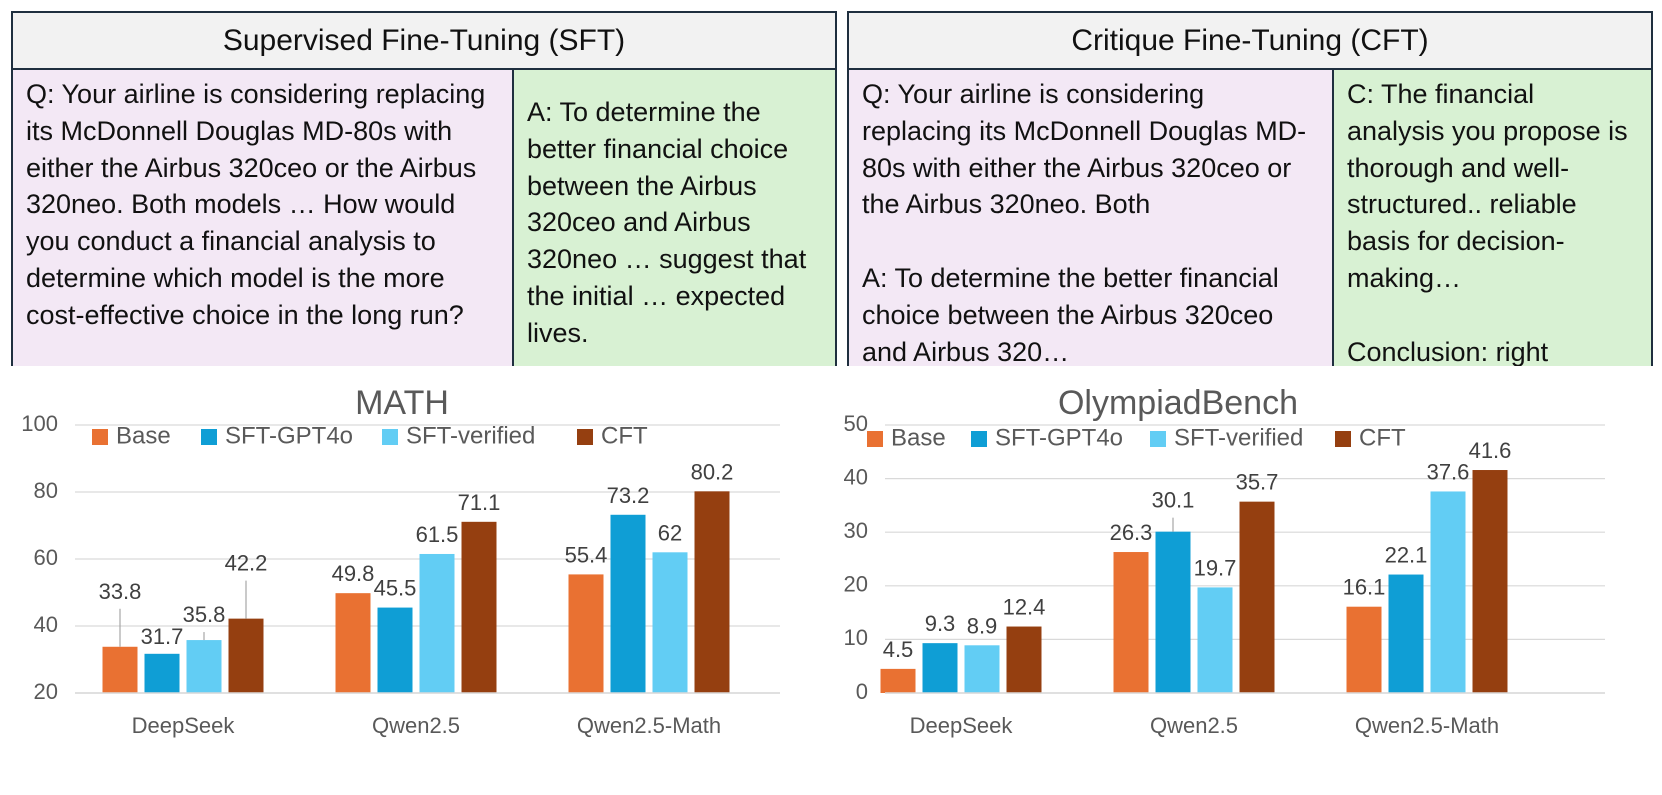 This screenshot has width=1662, height=795. Describe the element at coordinates (1215, 567) in the screenshot. I see `olympiadbench-data-label-sft-verified-qwen2-5: 19.7` at that location.